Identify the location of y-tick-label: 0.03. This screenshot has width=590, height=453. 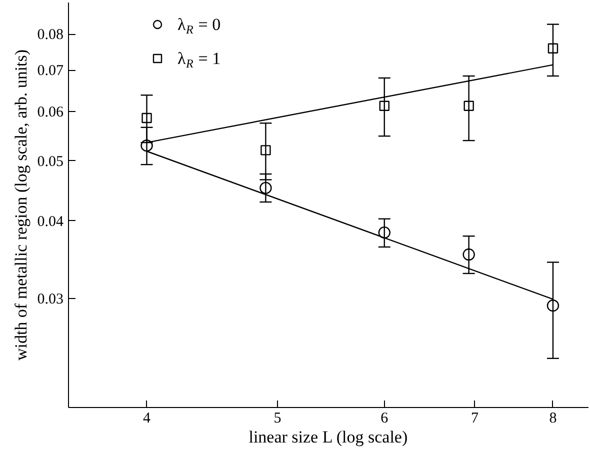
(50, 299).